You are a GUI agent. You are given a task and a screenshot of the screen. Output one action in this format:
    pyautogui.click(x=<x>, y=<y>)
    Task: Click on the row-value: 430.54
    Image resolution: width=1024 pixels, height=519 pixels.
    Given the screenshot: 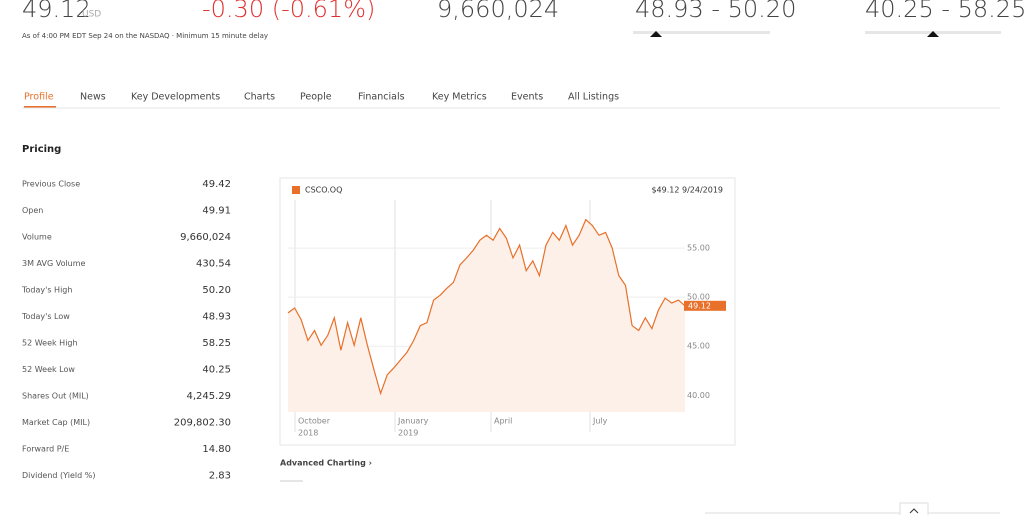 What is the action you would take?
    pyautogui.click(x=213, y=264)
    